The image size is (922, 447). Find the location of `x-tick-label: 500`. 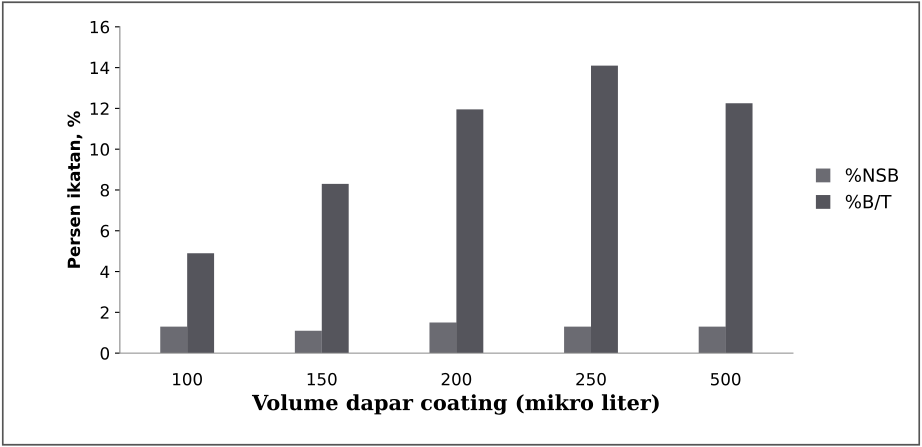

x-tick-label: 500 is located at coordinates (725, 379).